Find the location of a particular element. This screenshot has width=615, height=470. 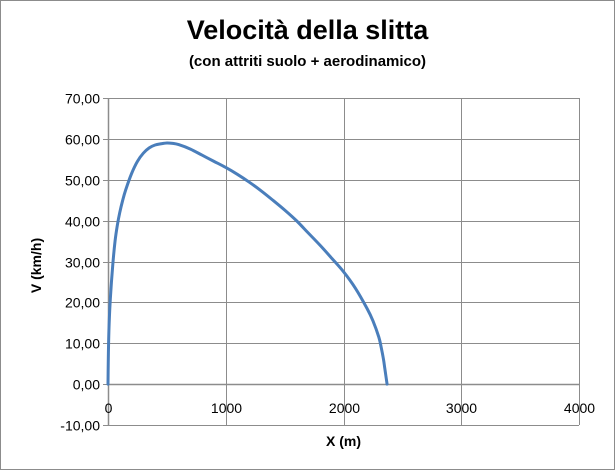

y-tick-label: 20,00 is located at coordinates (82, 303).